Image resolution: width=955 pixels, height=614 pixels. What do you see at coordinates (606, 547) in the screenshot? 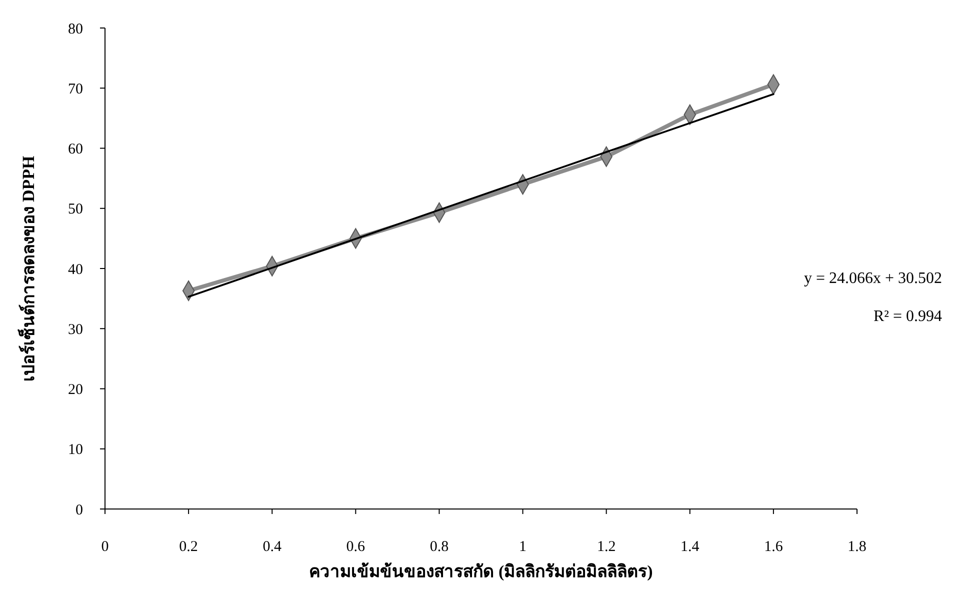
I see `x-tick-label: 1.2` at bounding box center [606, 547].